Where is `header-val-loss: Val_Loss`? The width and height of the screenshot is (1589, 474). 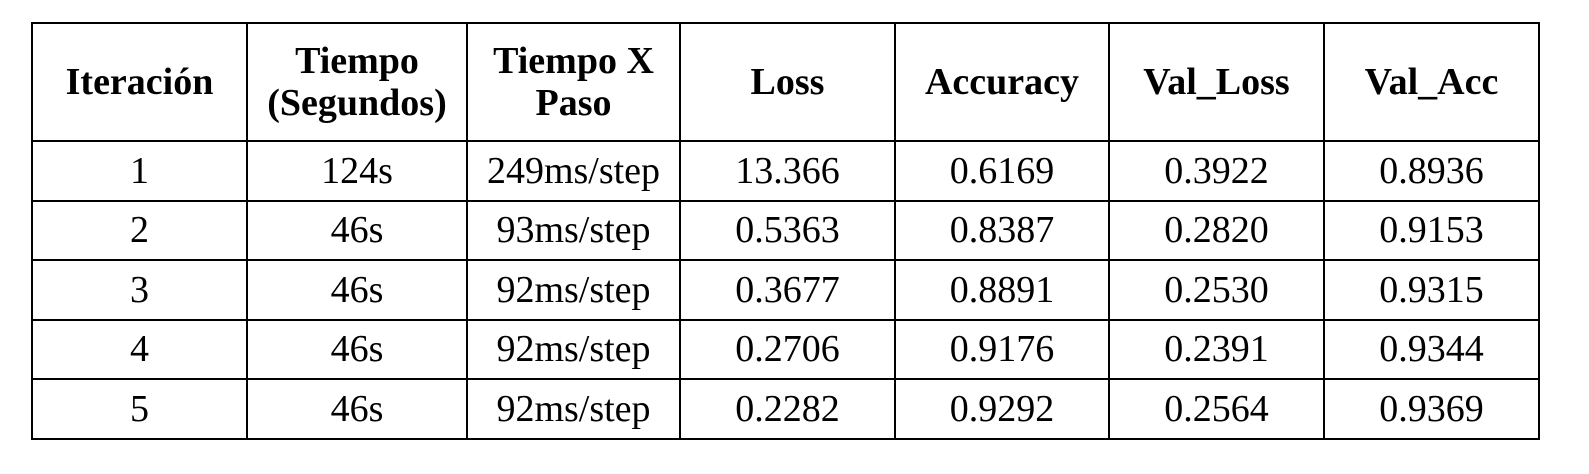 header-val-loss: Val_Loss is located at coordinates (1216, 82).